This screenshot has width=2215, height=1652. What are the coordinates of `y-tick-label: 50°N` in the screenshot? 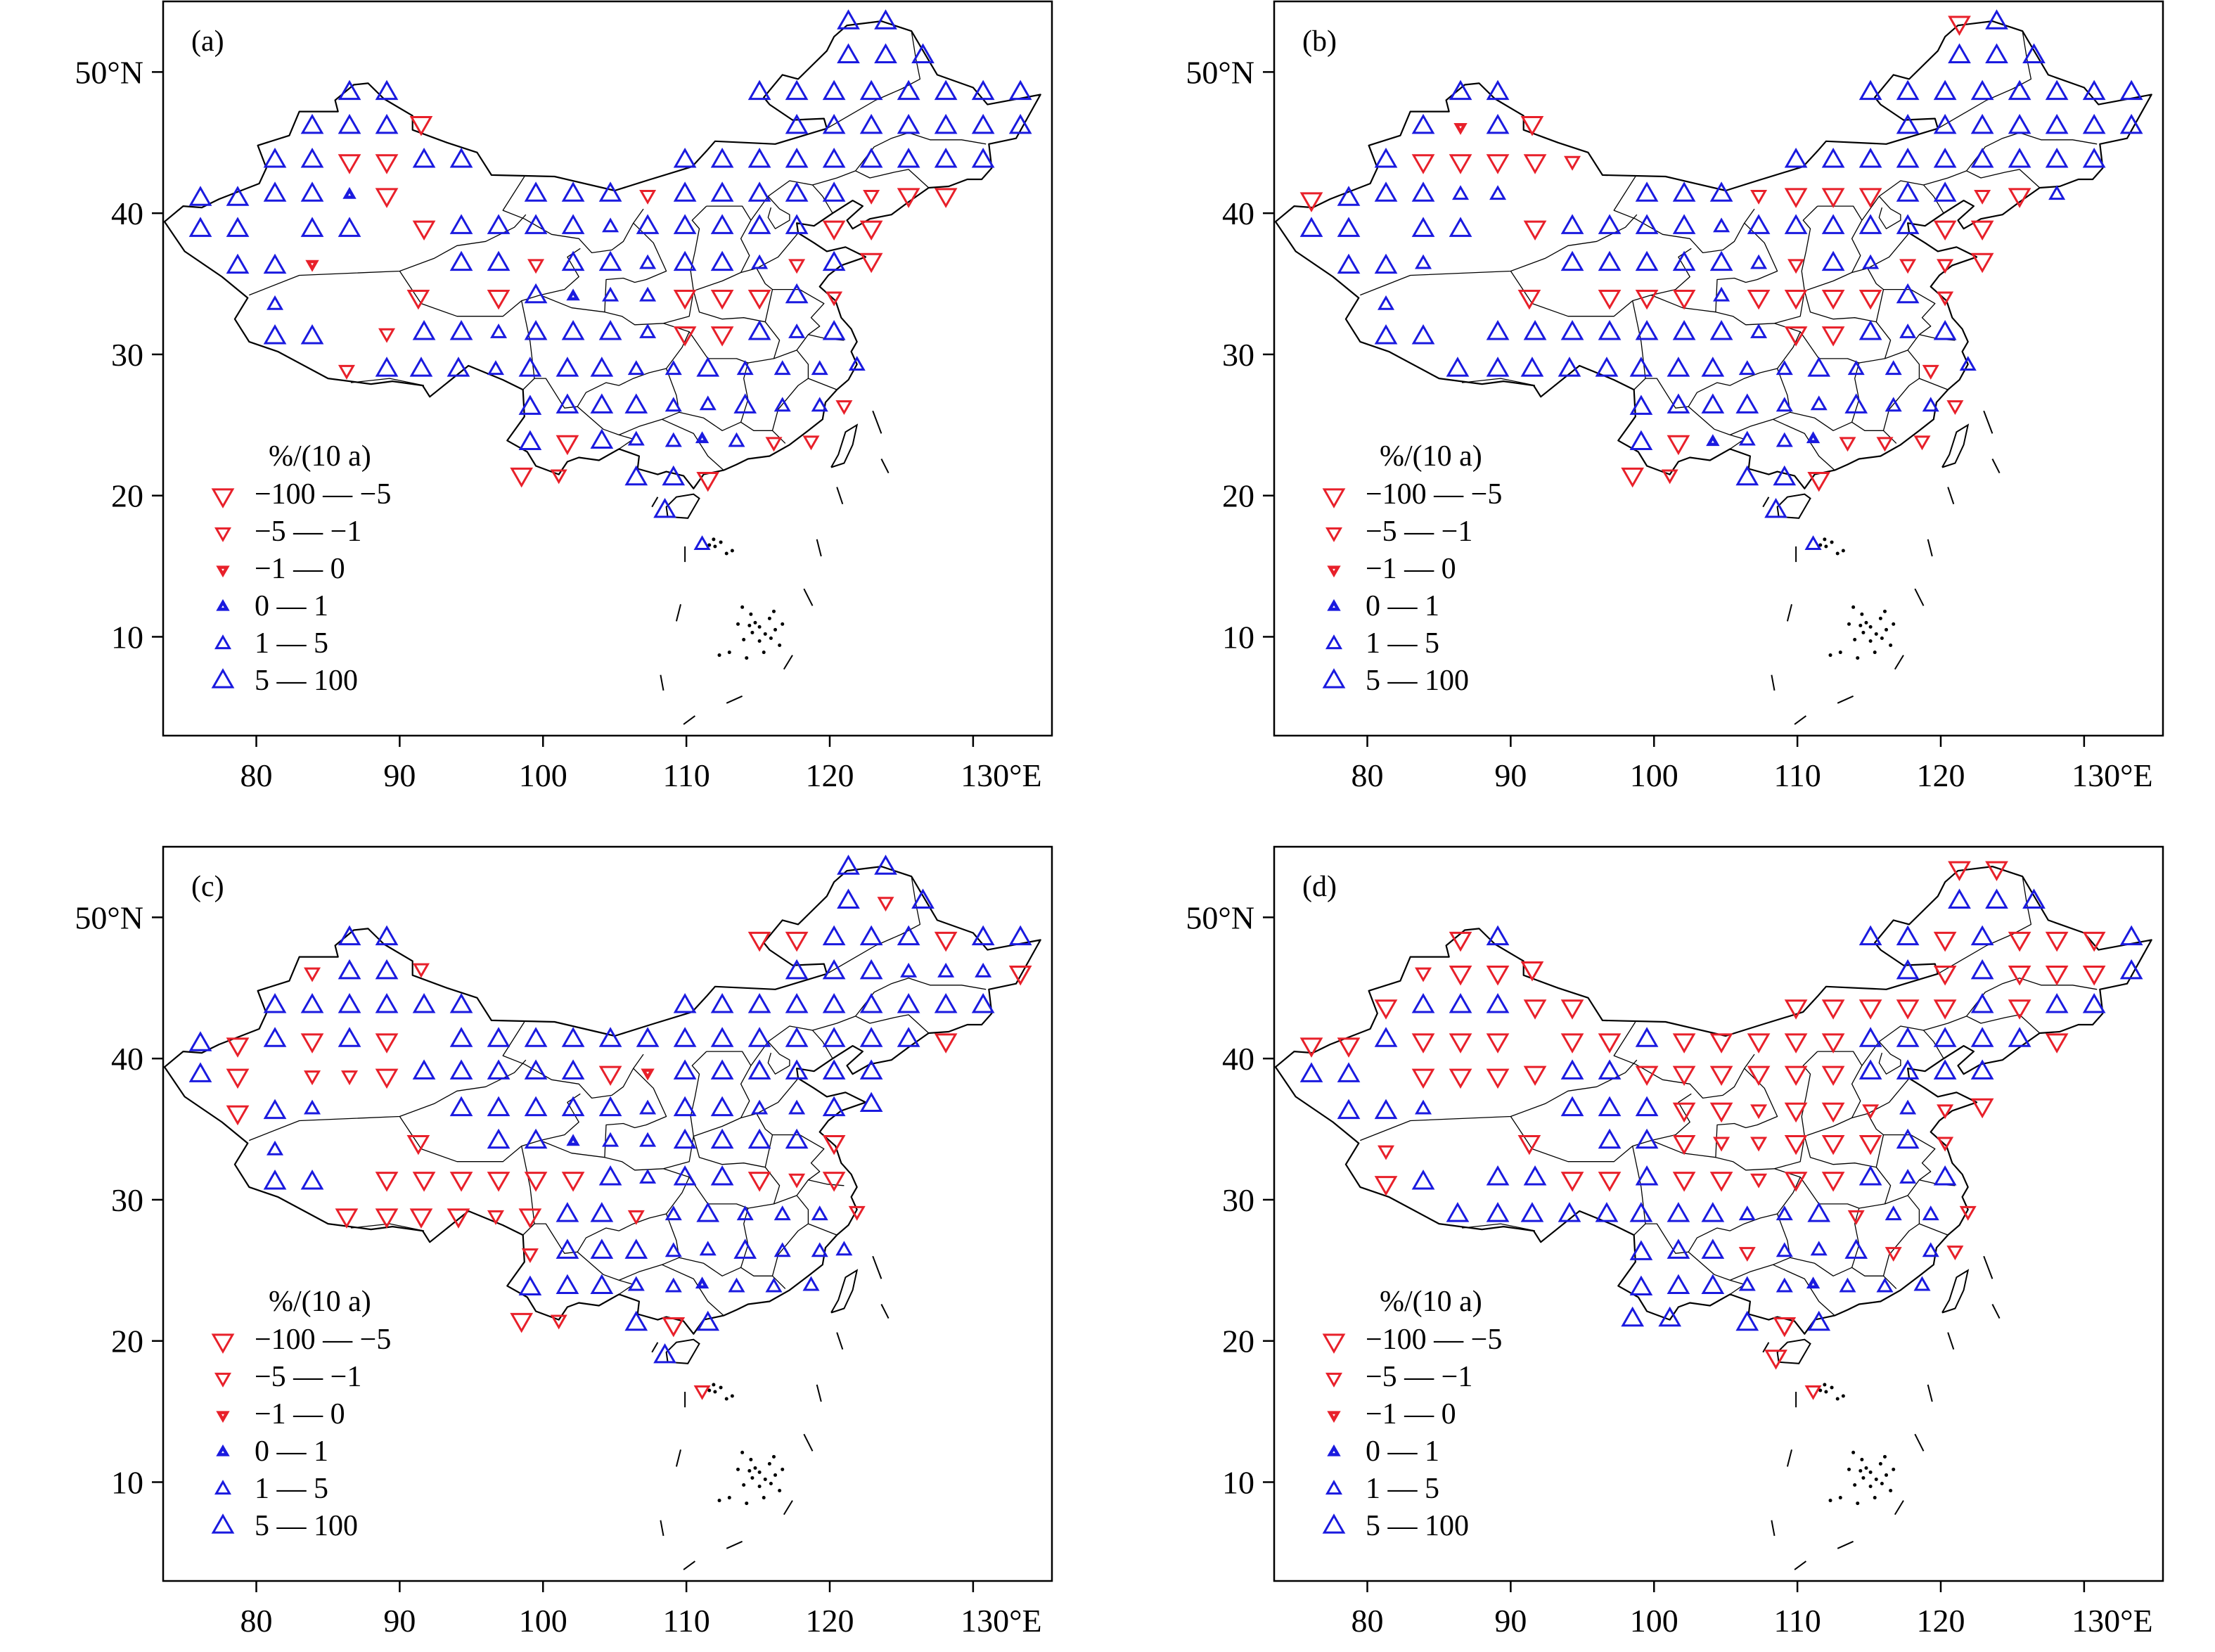 It's located at (109, 72).